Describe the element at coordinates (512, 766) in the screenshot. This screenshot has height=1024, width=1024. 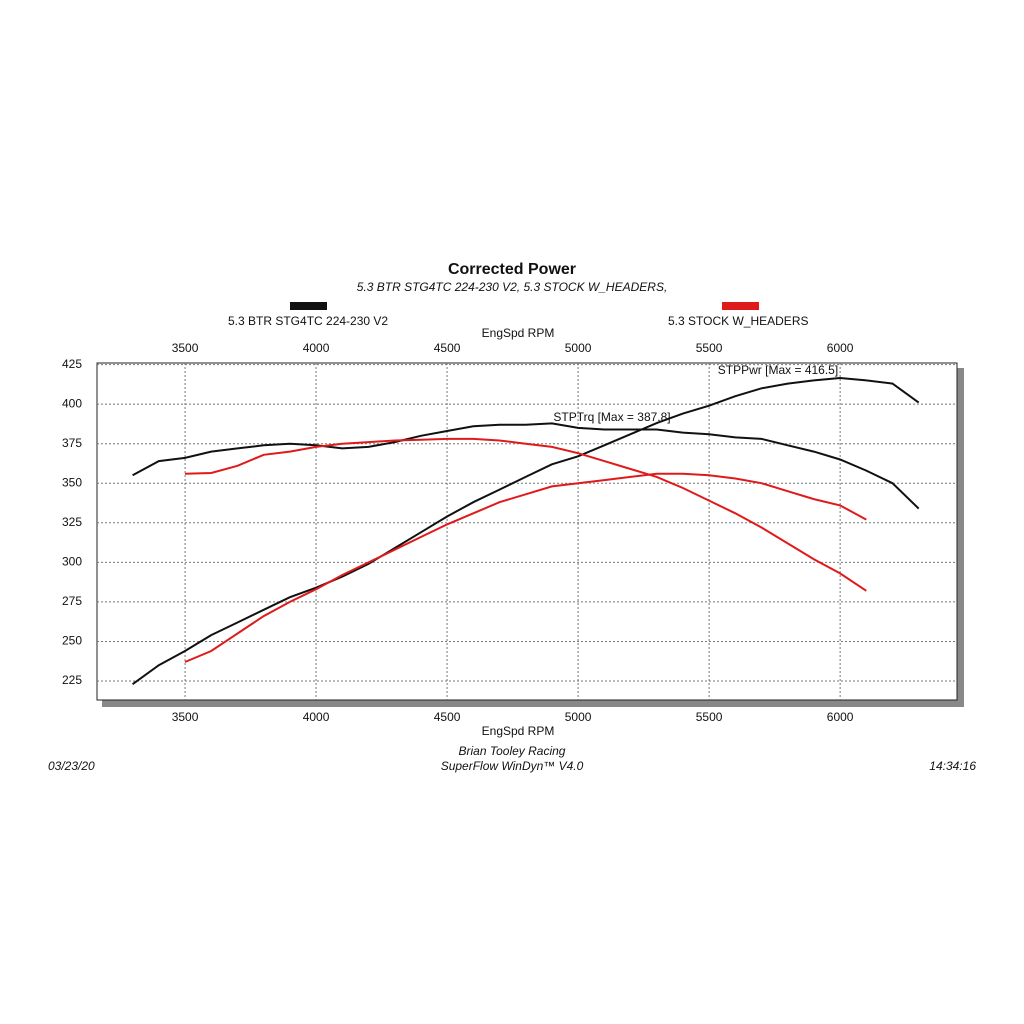
I see `footer-software: SuperFlow WinDyn™ V4.0` at that location.